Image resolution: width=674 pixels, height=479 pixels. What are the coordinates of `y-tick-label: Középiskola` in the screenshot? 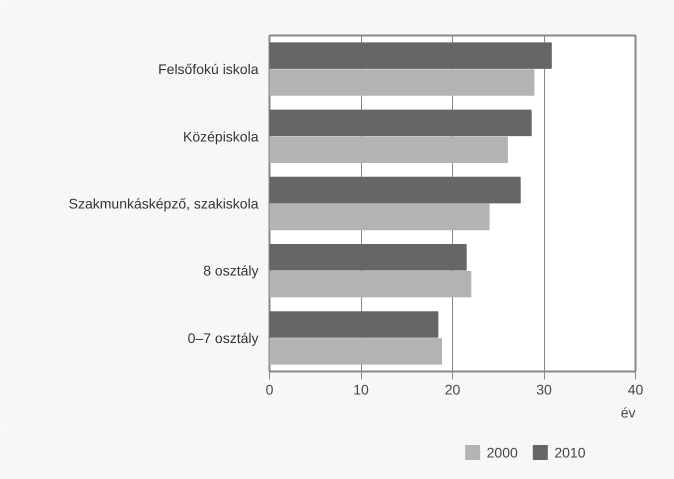 It's located at (221, 136).